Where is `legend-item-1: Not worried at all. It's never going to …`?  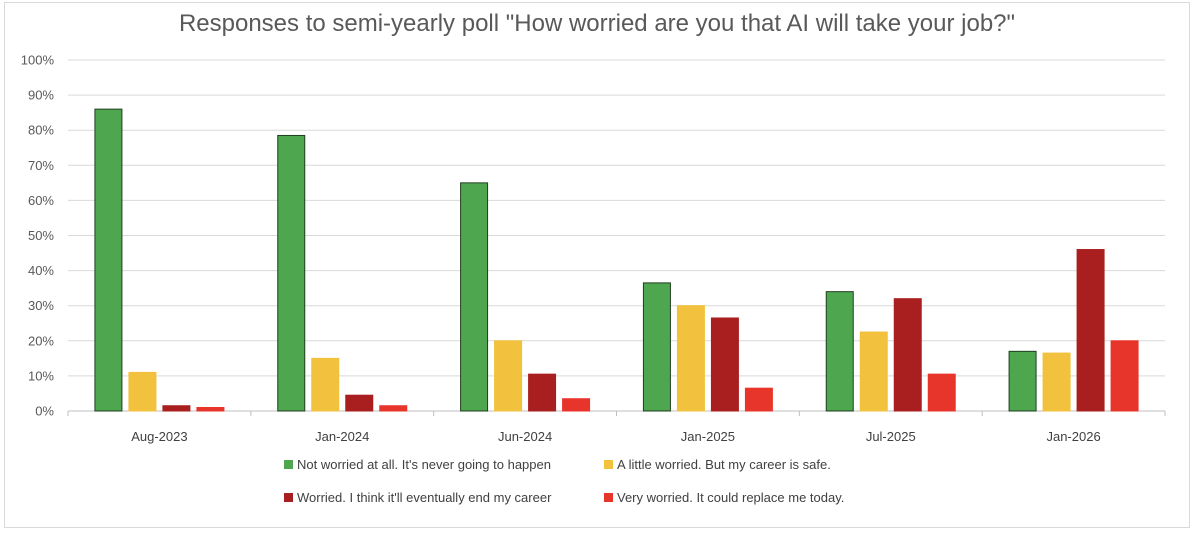
legend-item-1: Not worried at all. It's never going to … is located at coordinates (417, 464).